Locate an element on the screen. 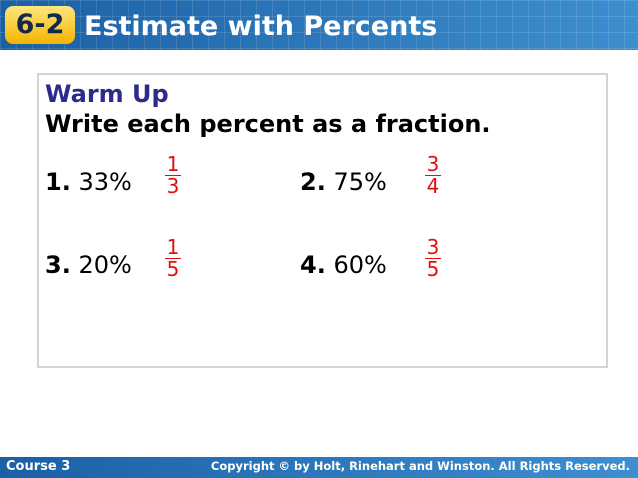 The height and width of the screenshot is (478, 638). percent: 33% is located at coordinates (105, 182).